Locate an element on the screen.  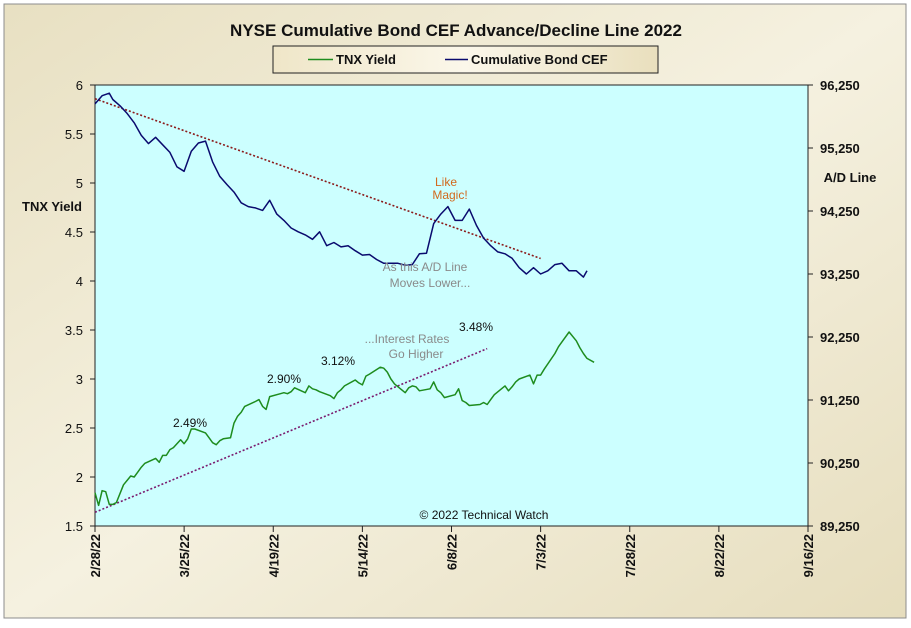
y-left-tick-label: 4 is located at coordinates (79, 281).